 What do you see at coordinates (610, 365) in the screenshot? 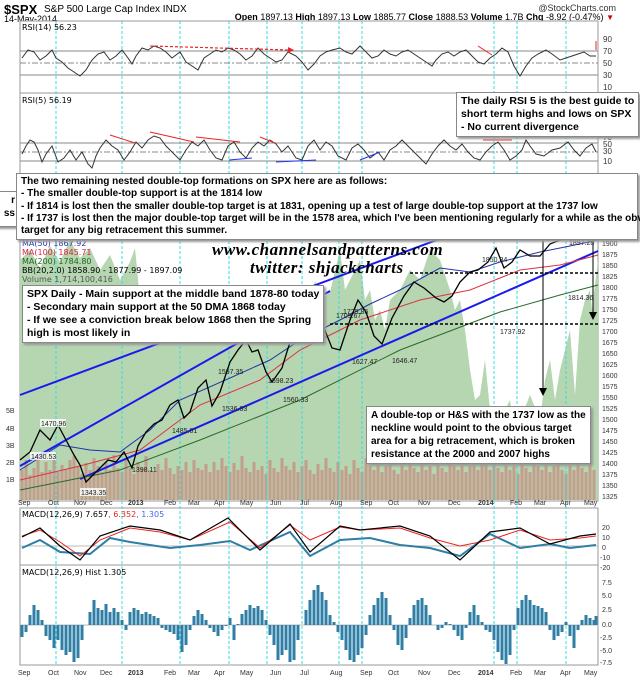
I see `svg-text: 1625` at bounding box center [610, 365].